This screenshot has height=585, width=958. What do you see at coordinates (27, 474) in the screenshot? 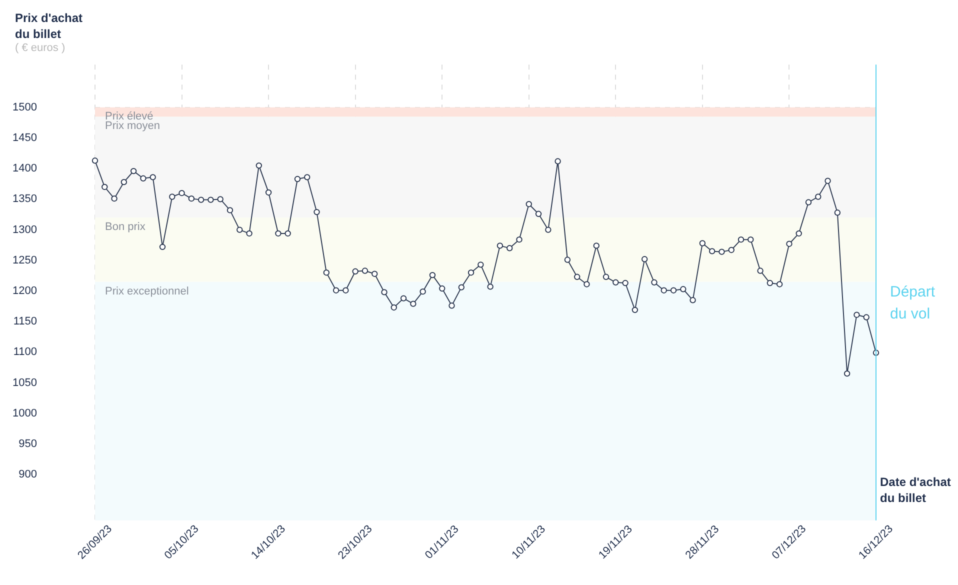
I see `y-tick-label: 900` at bounding box center [27, 474].